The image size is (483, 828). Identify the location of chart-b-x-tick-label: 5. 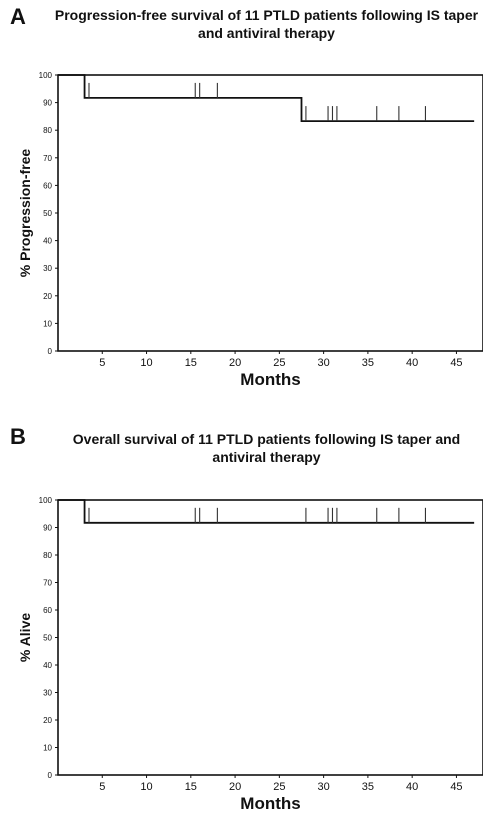
(102, 787).